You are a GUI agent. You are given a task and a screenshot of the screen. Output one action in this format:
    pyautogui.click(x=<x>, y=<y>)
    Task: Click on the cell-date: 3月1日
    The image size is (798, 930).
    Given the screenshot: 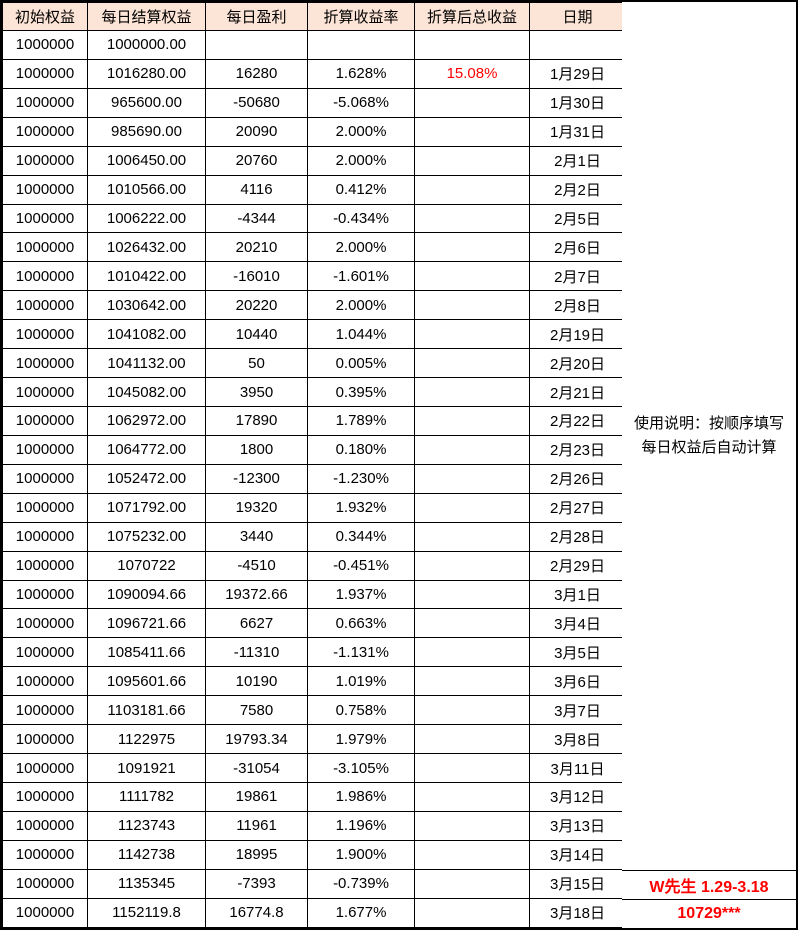 What is the action you would take?
    pyautogui.click(x=577, y=594)
    